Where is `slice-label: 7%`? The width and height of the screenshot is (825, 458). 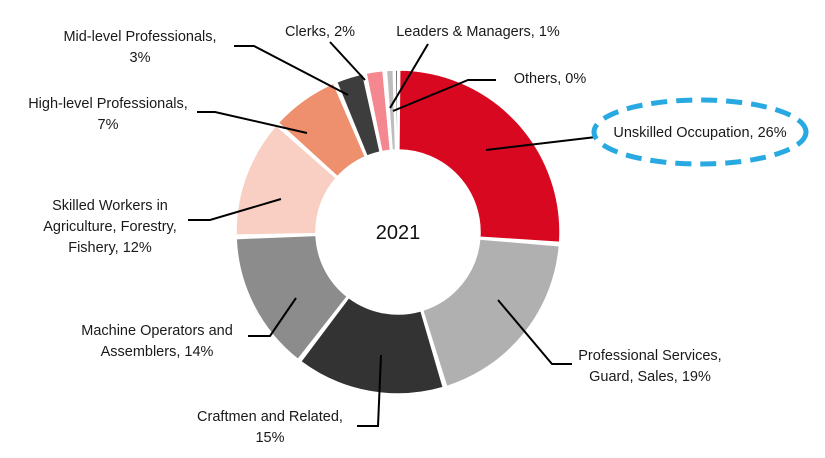 slice-label: 7% is located at coordinates (108, 125).